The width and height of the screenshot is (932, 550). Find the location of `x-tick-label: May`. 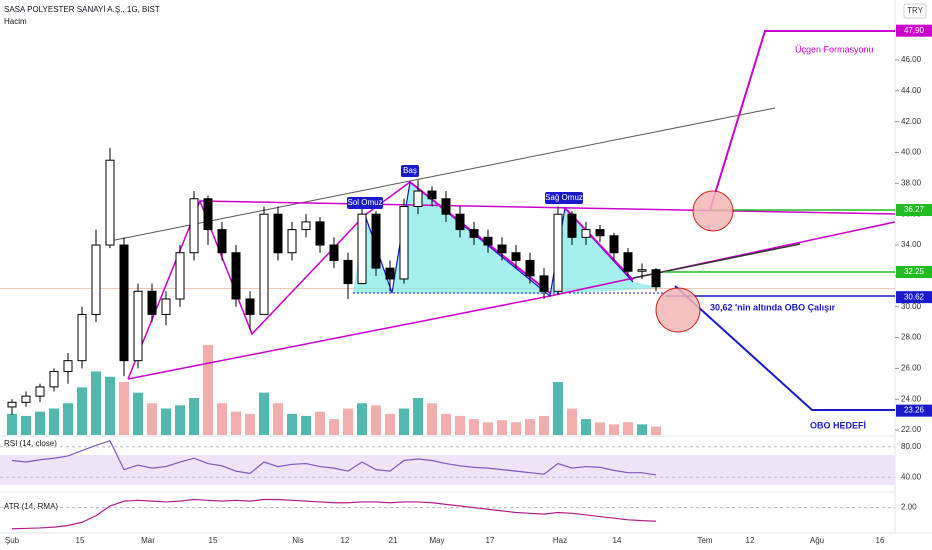

x-tick-label: May is located at coordinates (436, 540).